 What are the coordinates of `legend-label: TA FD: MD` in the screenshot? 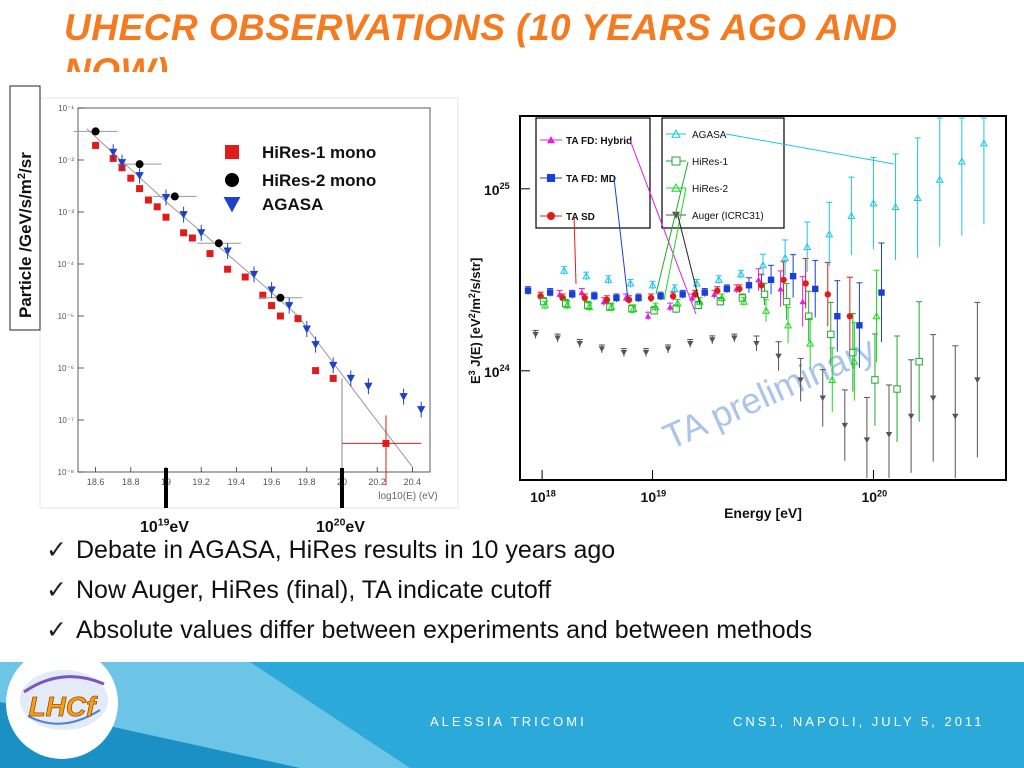 It's located at (591, 179).